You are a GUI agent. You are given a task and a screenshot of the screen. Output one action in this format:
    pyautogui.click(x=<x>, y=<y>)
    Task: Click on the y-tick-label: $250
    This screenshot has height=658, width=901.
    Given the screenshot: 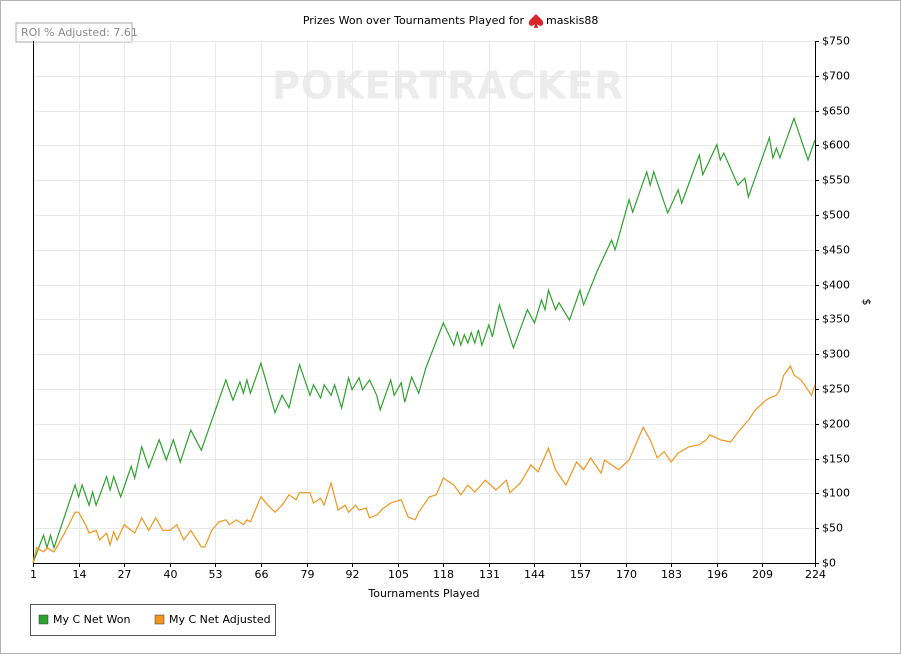 What is the action you would take?
    pyautogui.click(x=836, y=389)
    